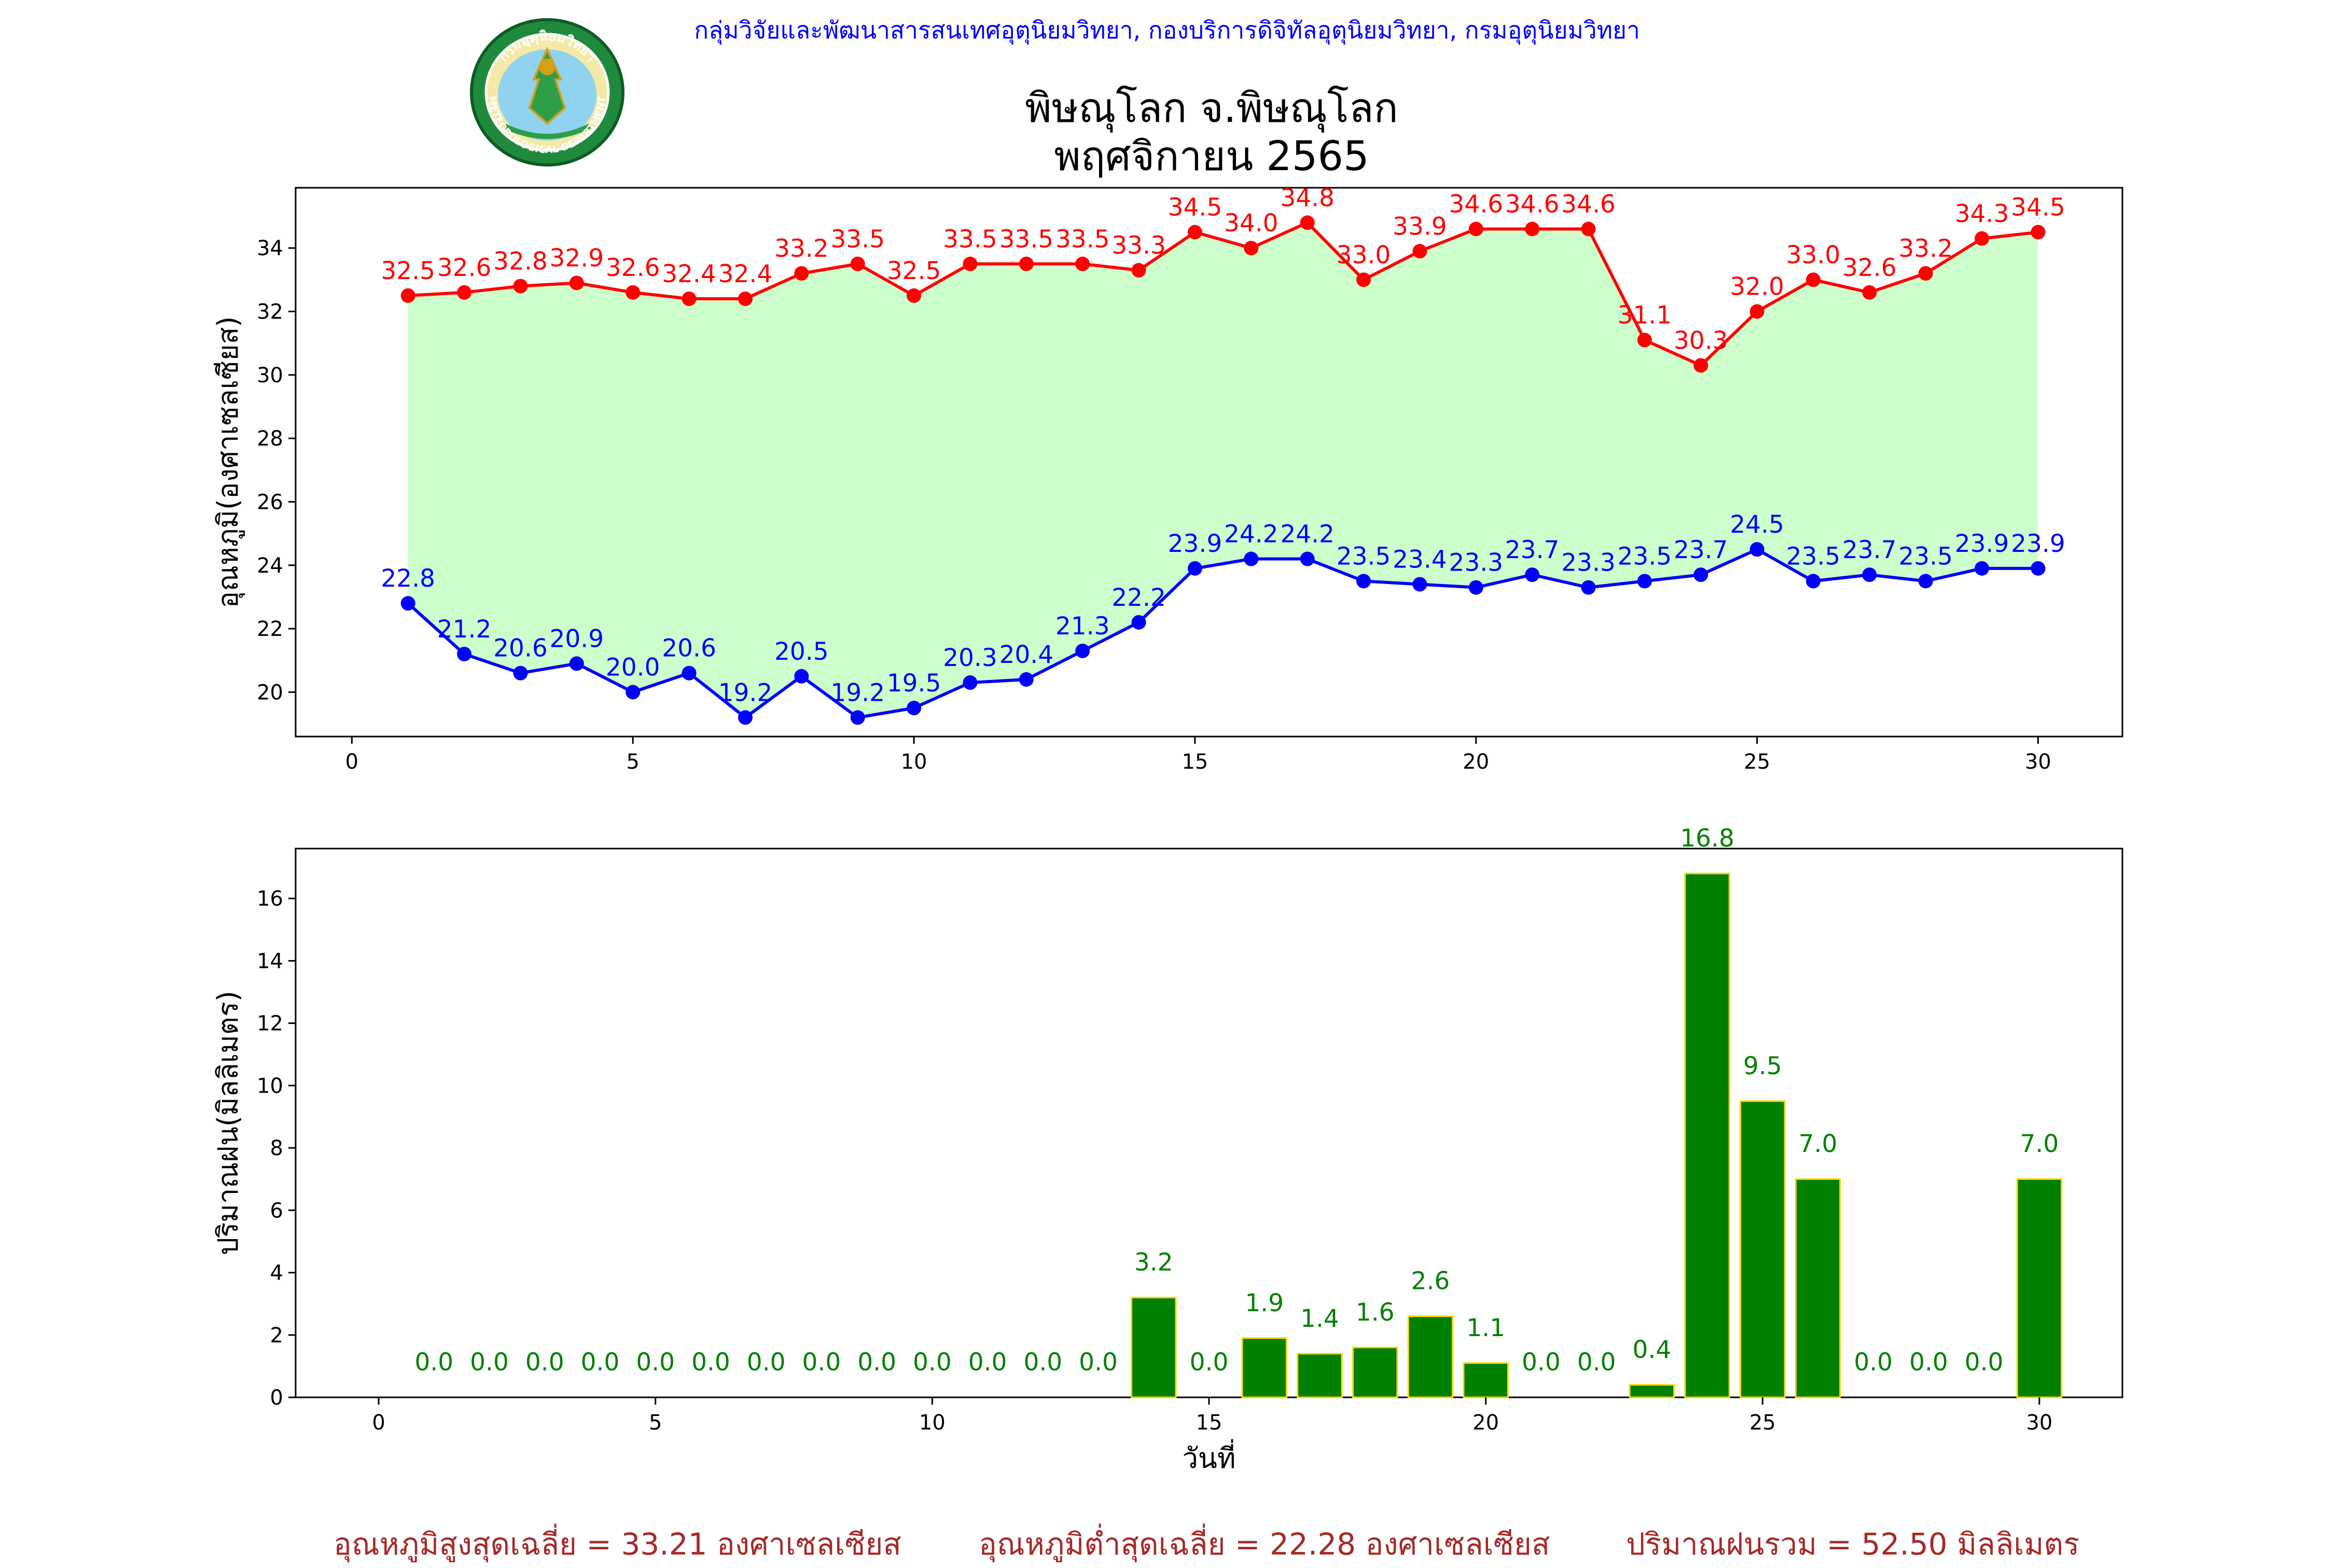  Describe the element at coordinates (1597, 1135) in the screenshot. I see `rainfall-bars` at that location.